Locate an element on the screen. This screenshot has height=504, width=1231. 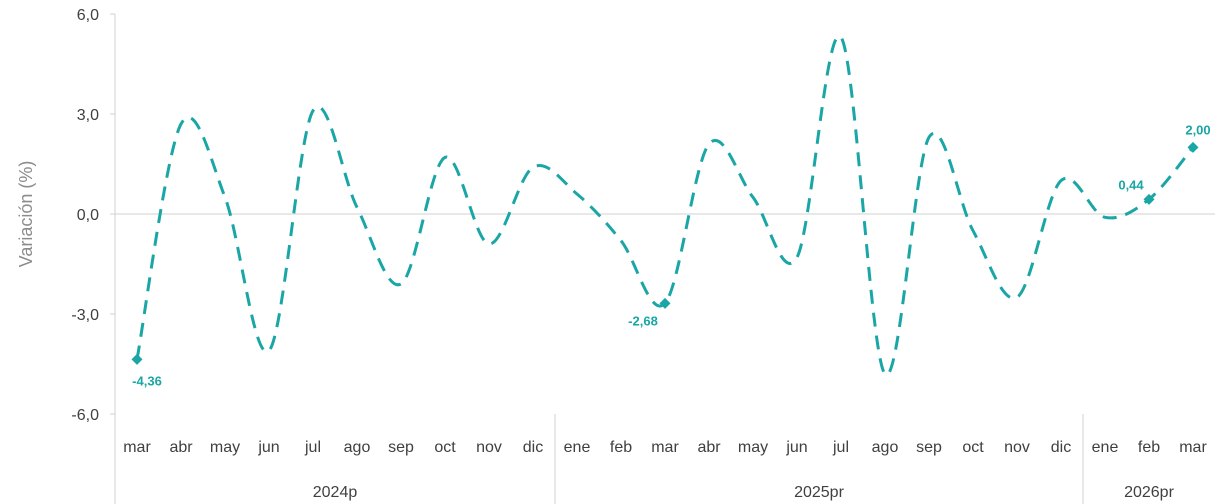
x-year-label: 2025pr is located at coordinates (819, 492).